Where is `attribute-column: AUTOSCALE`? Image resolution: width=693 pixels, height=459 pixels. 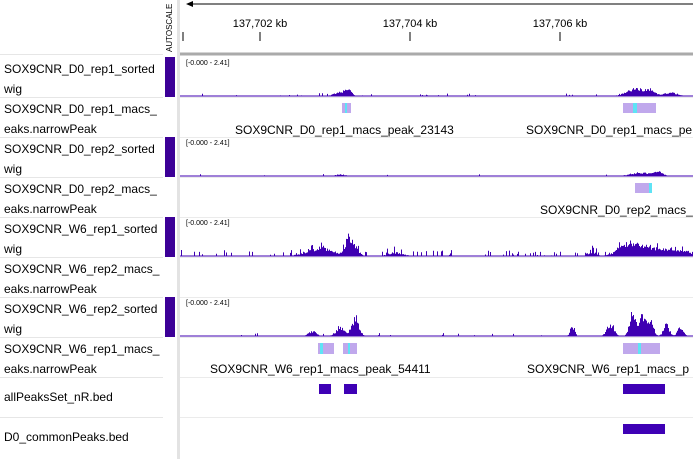 attribute-column: AUTOSCALE is located at coordinates (170, 229).